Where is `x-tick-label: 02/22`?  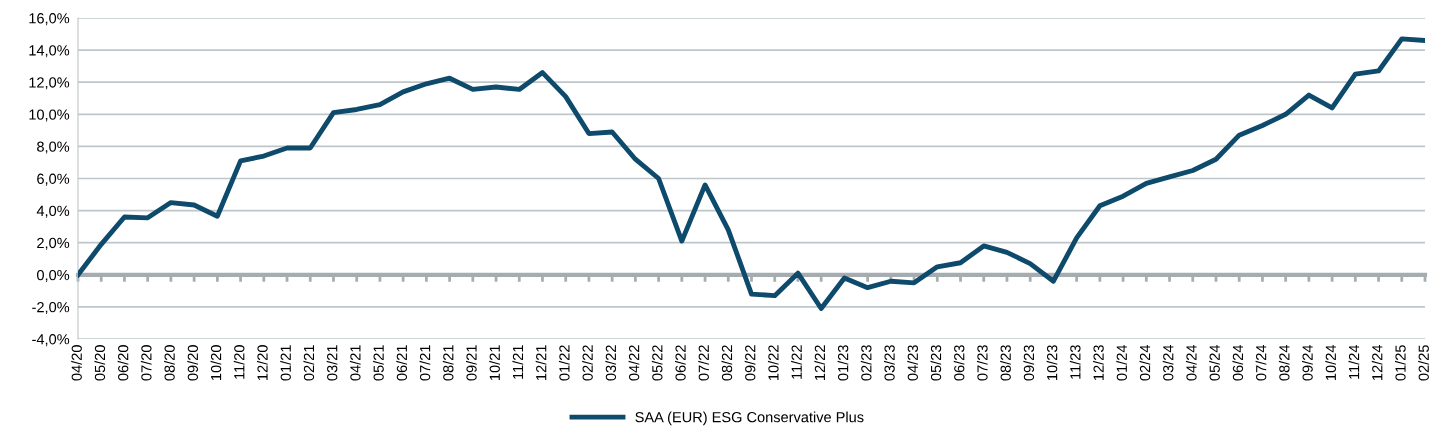 x-tick-label: 02/22 is located at coordinates (587, 363).